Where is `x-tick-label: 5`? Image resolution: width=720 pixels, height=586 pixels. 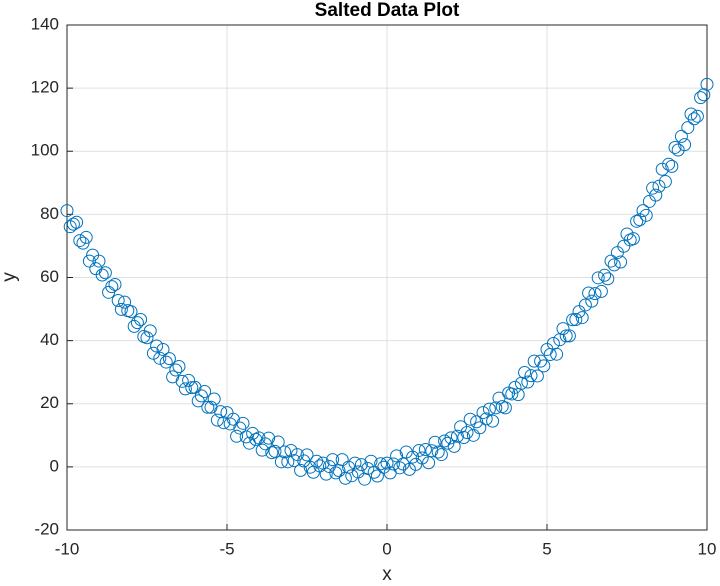
x-tick-label: 5 is located at coordinates (546, 548).